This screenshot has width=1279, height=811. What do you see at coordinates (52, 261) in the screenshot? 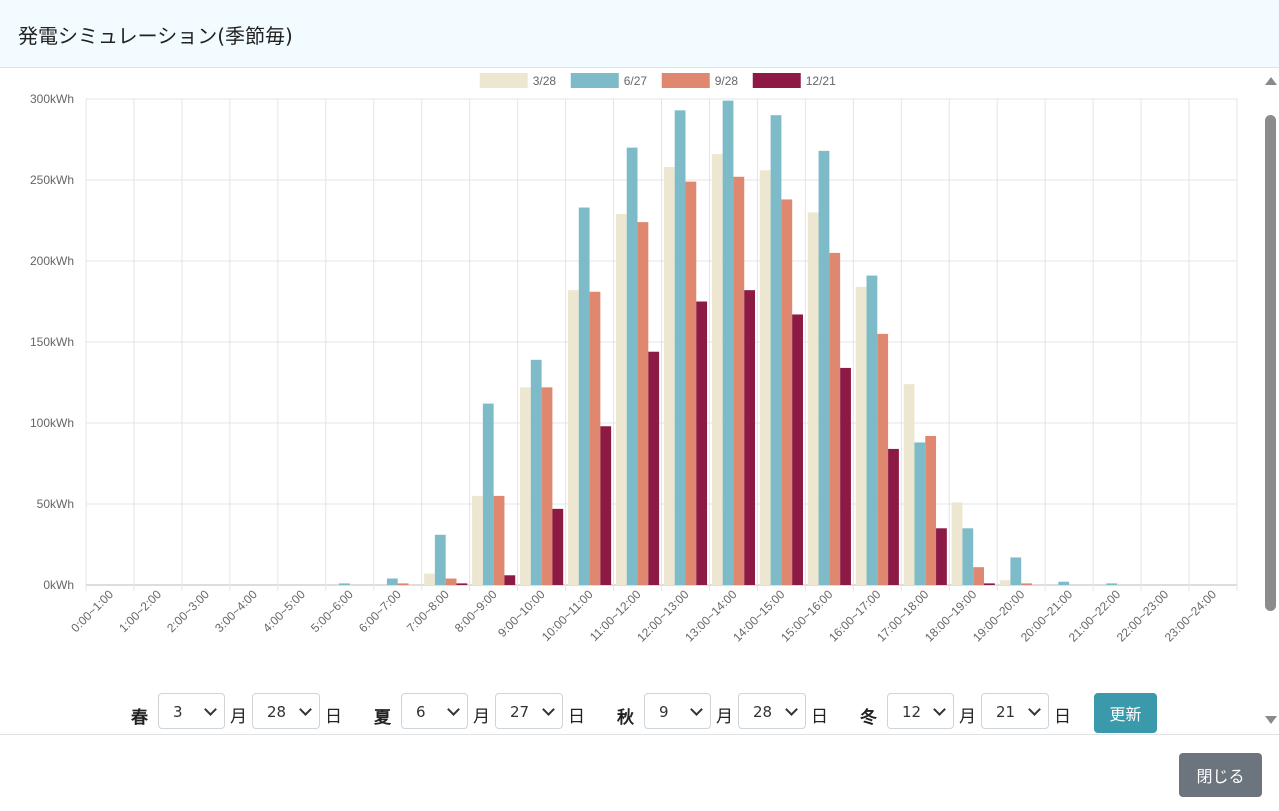
I see `y-tick-label: 200kWh` at bounding box center [52, 261].